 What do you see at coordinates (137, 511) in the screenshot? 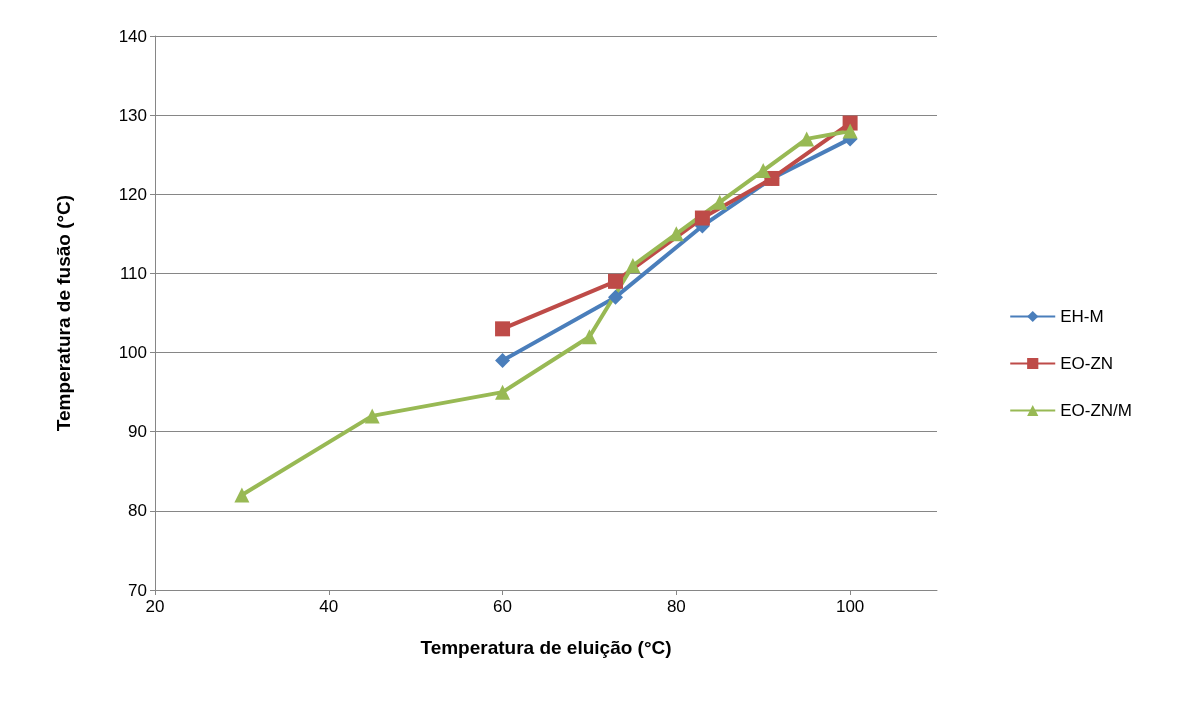
I see `y-tick-label: 80` at bounding box center [137, 511].